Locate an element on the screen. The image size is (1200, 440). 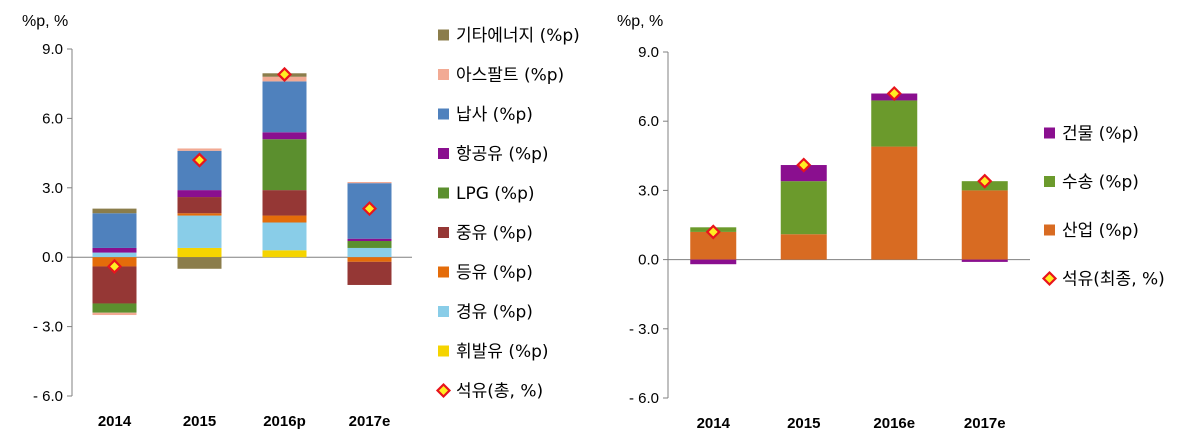
legend-label: 석유(최종, %) is located at coordinates (1113, 280).